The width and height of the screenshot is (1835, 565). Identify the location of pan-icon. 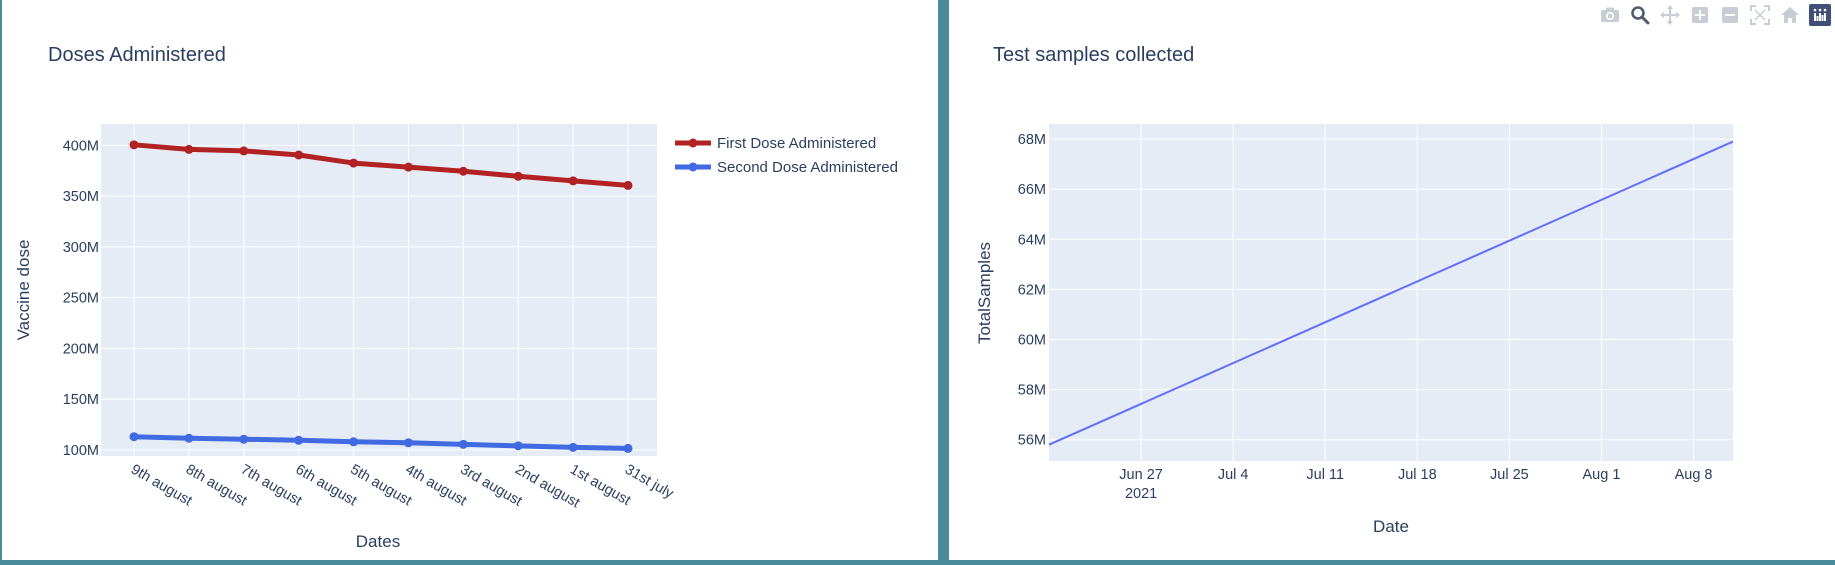
(1670, 15).